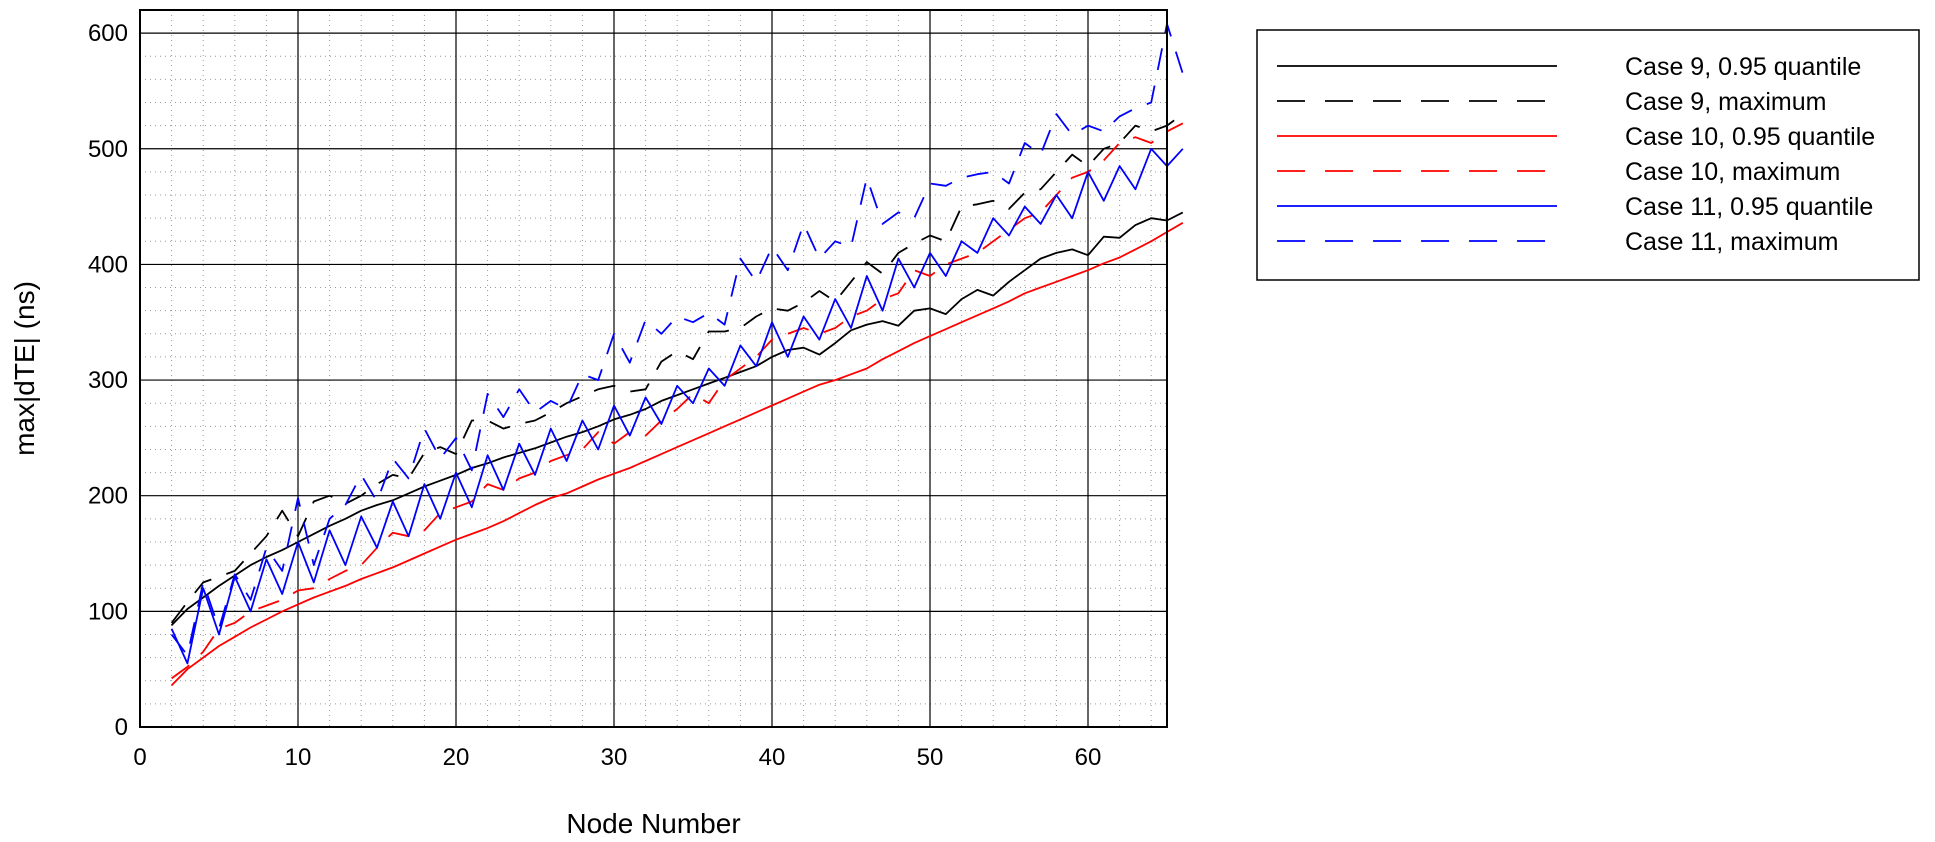  What do you see at coordinates (456, 757) in the screenshot?
I see `x-tick-label: 20` at bounding box center [456, 757].